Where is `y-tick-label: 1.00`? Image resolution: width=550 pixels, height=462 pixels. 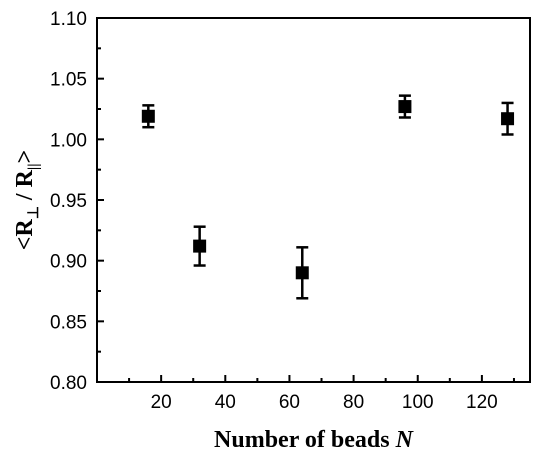
y-tick-label: 1.00 is located at coordinates (68, 140).